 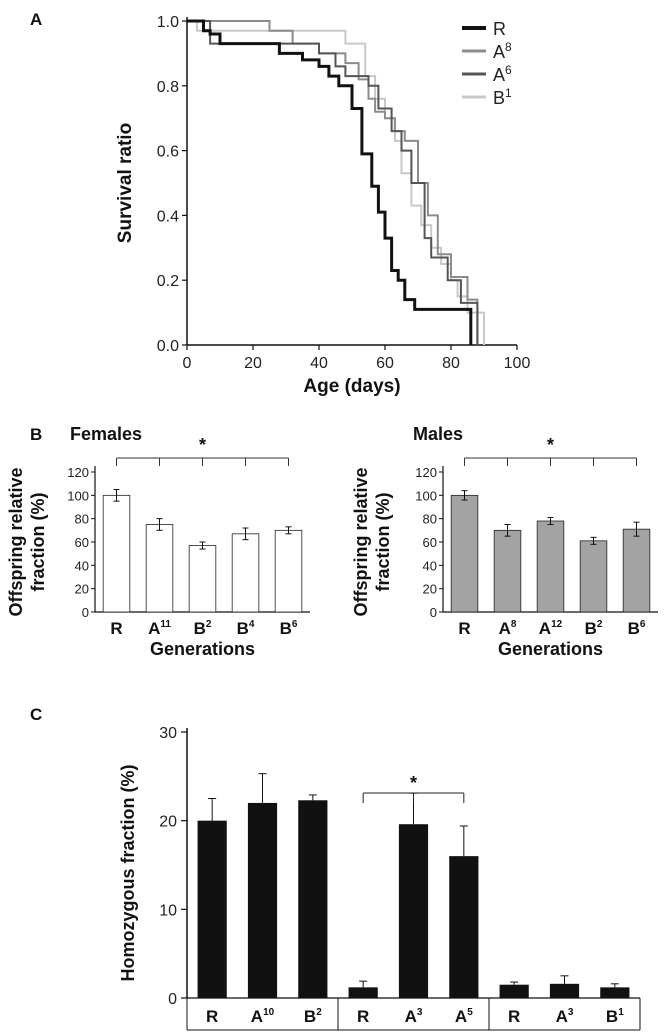 I want to click on category-label: A11, so click(x=159, y=628).